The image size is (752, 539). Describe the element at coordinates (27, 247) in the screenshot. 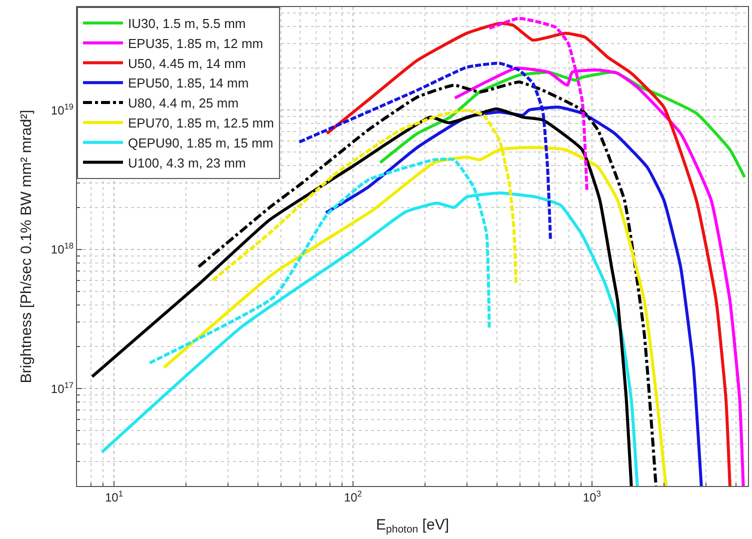

I see `y-axis-title: Brightness [Ph/sec 0.1% BW mm² mrad²]` at that location.